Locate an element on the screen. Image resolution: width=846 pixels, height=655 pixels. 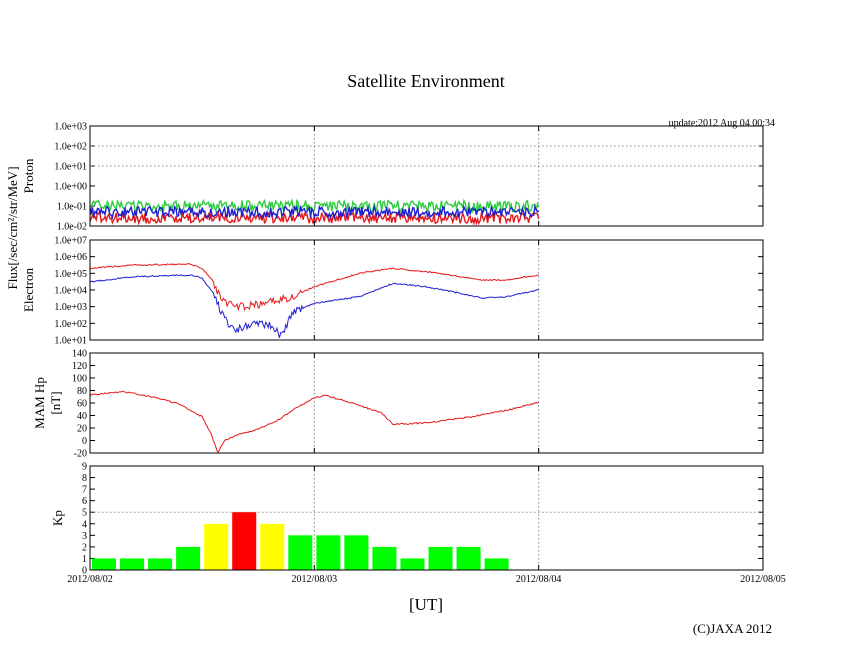
x-tick-label: 2012/08/05 is located at coordinates (763, 579).